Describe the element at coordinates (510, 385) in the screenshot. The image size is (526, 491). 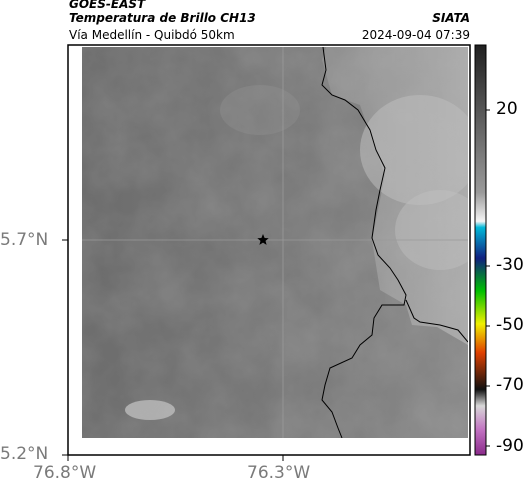
I see `colorbar-tick-label: -70` at that location.